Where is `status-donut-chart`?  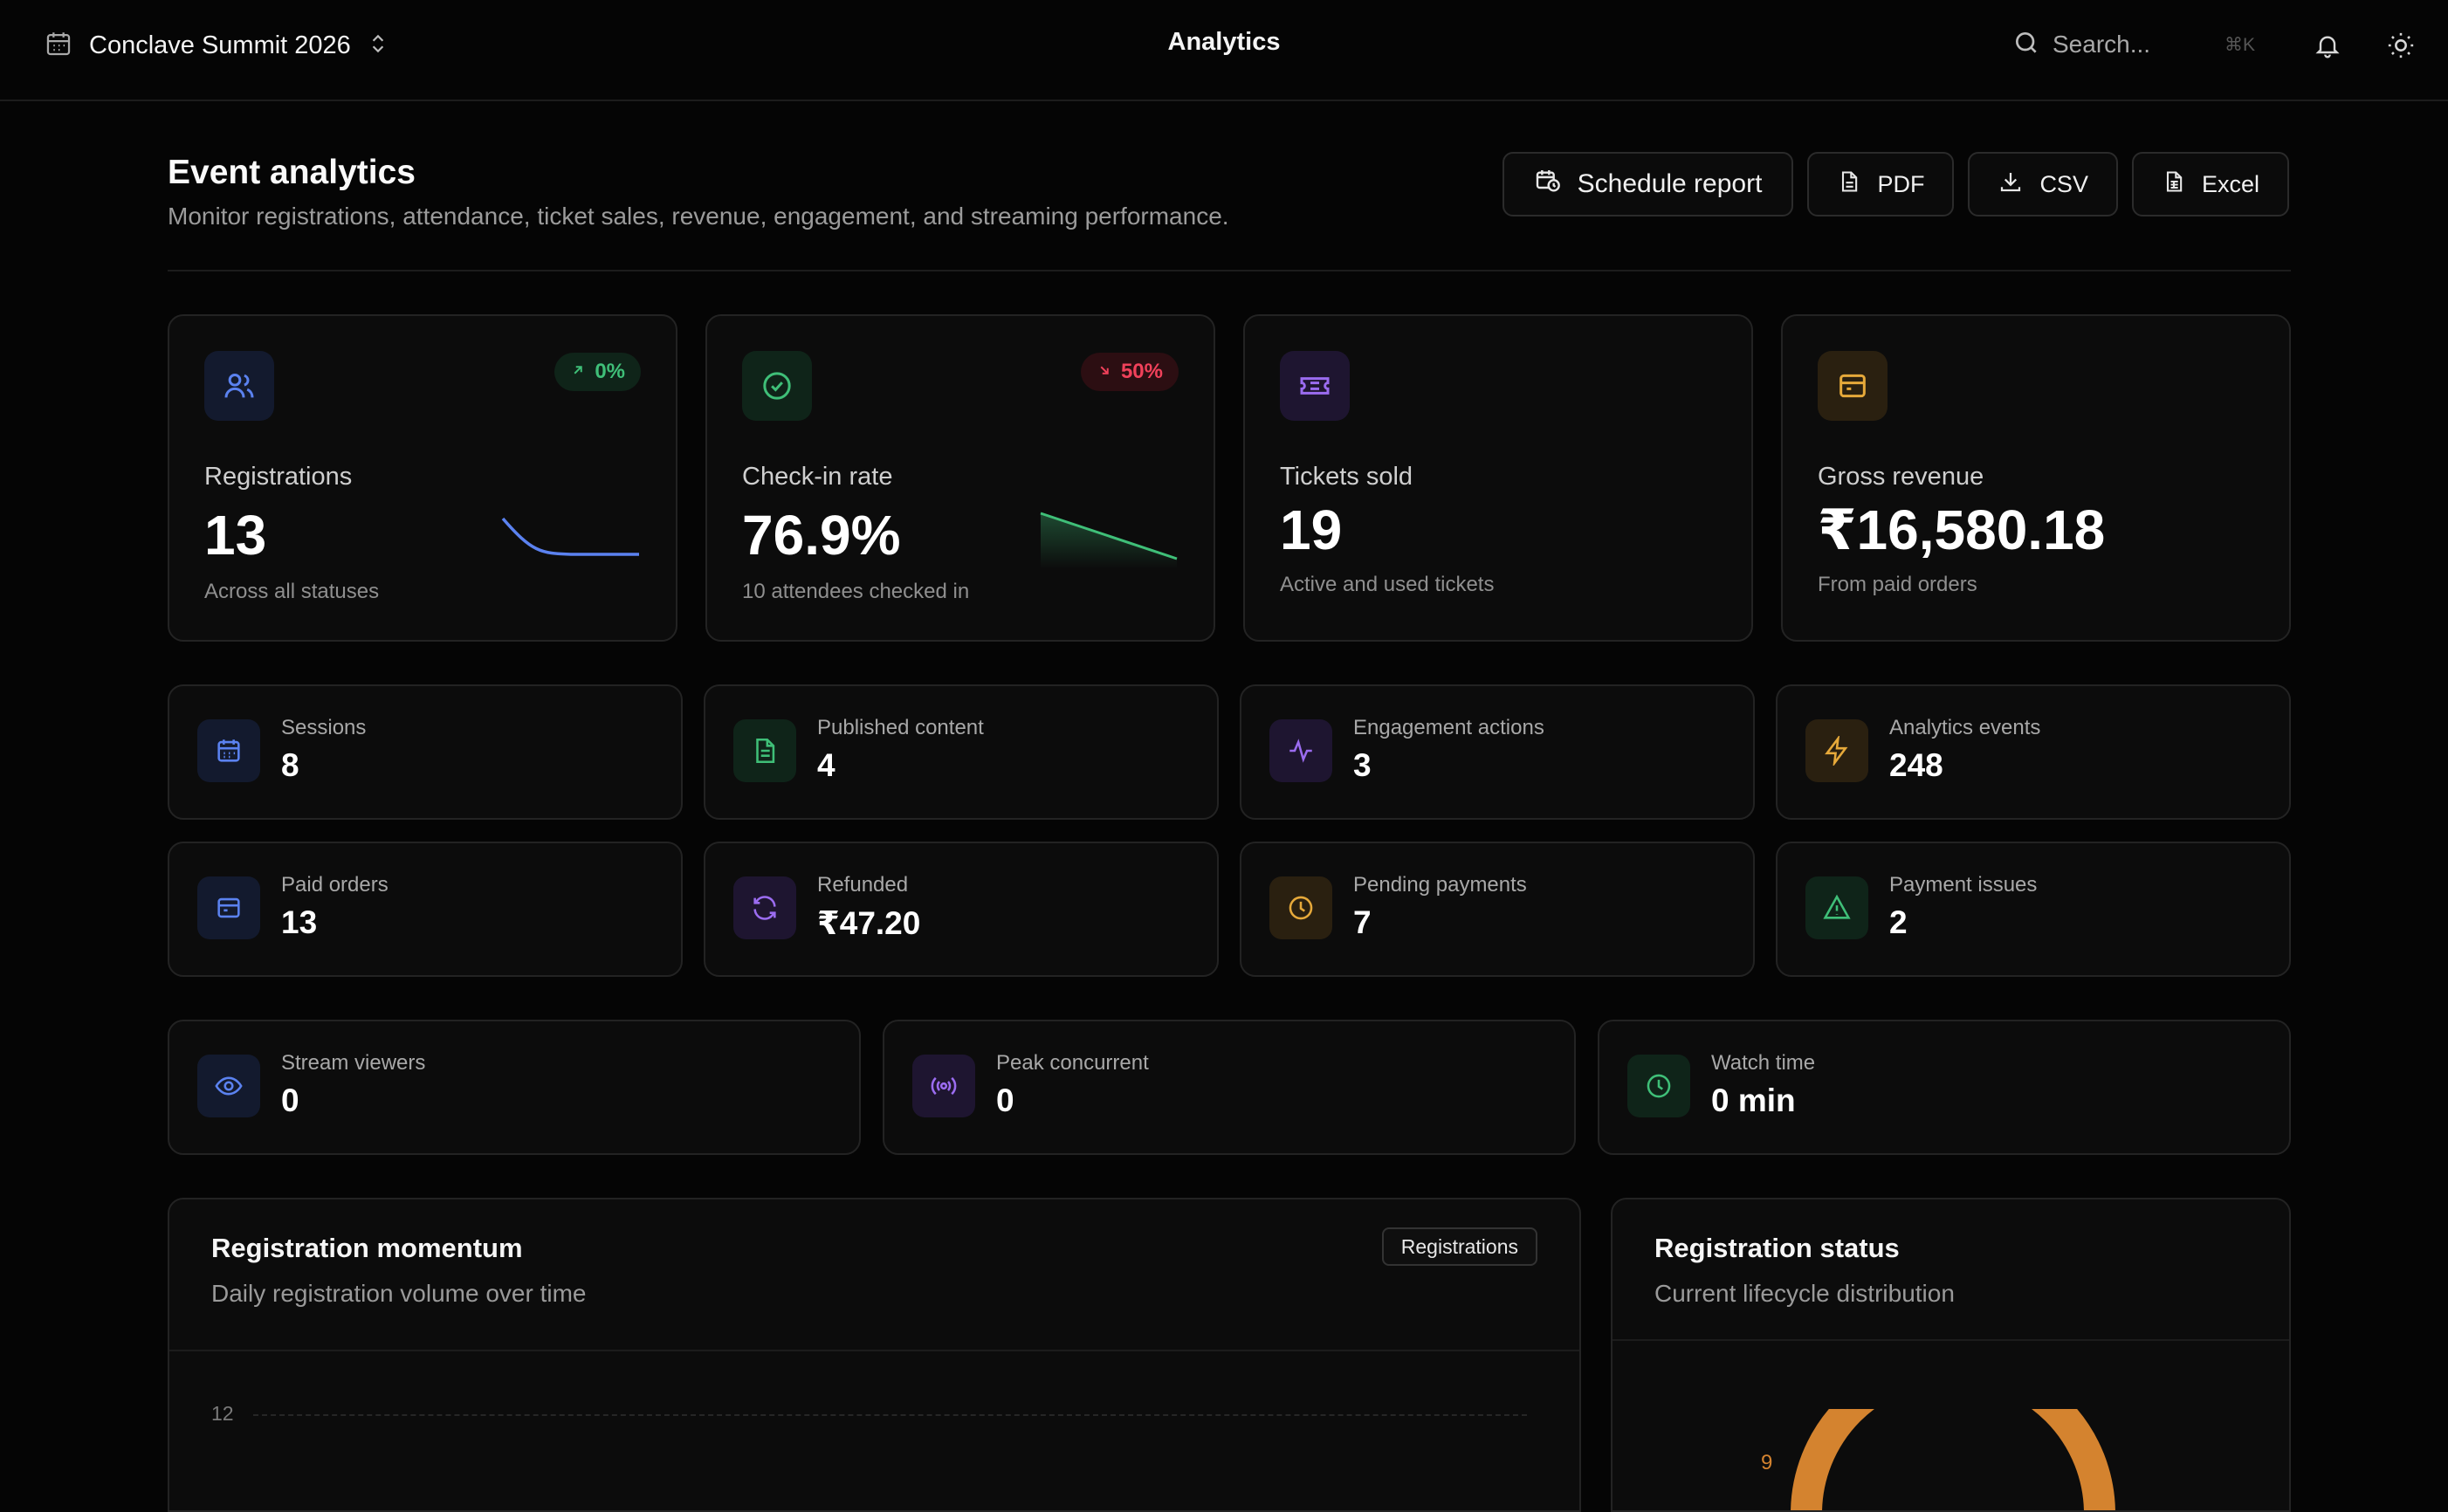 status-donut-chart is located at coordinates (1953, 1461).